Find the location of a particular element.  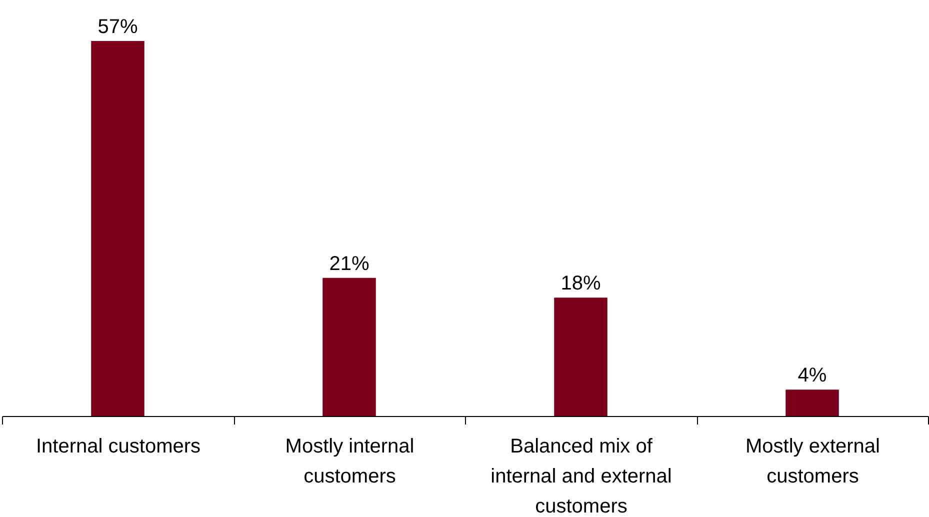

x-tick-label: Balanced mix of internal and external customers is located at coordinates (581, 476).